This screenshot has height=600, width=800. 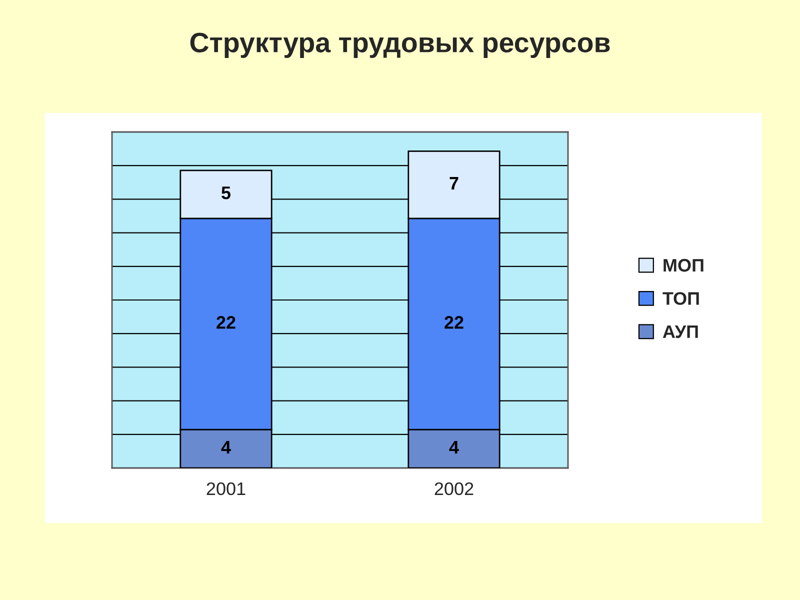 I want to click on data-label: 5, so click(x=226, y=193).